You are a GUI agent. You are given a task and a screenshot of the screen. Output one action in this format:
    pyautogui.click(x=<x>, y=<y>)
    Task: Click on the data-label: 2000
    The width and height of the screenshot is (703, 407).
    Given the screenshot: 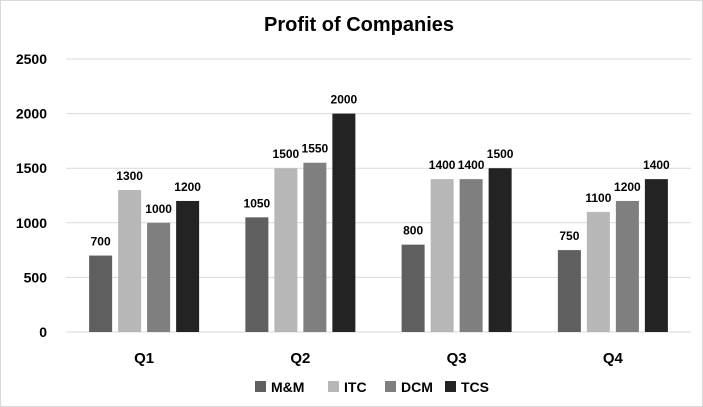 What is the action you would take?
    pyautogui.click(x=344, y=100)
    